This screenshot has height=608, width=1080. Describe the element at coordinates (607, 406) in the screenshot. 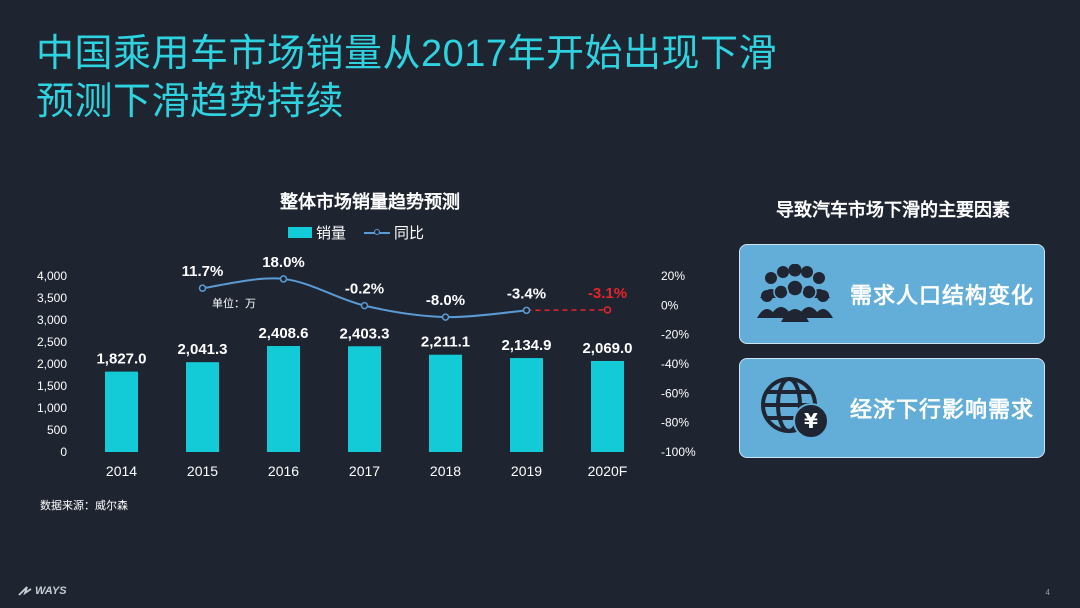

I see `bar-2020F` at that location.